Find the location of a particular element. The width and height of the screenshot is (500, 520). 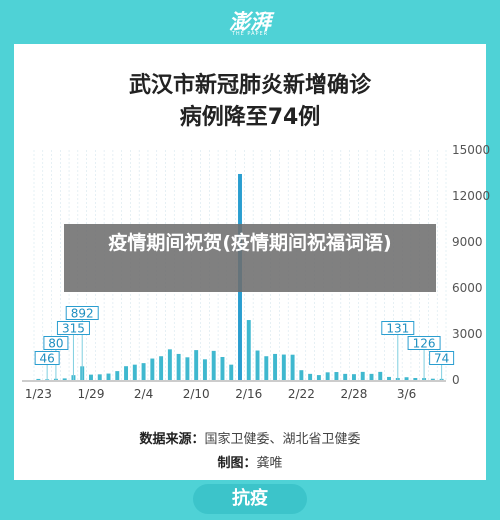

overlay-banner is located at coordinates (250, 258).